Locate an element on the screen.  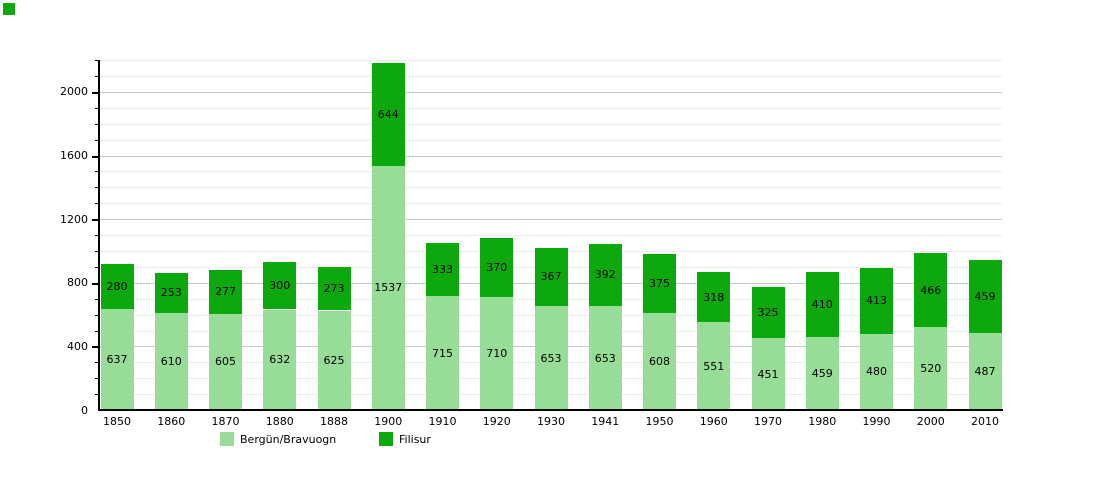
bar-value-label: 605 is located at coordinates (225, 362).